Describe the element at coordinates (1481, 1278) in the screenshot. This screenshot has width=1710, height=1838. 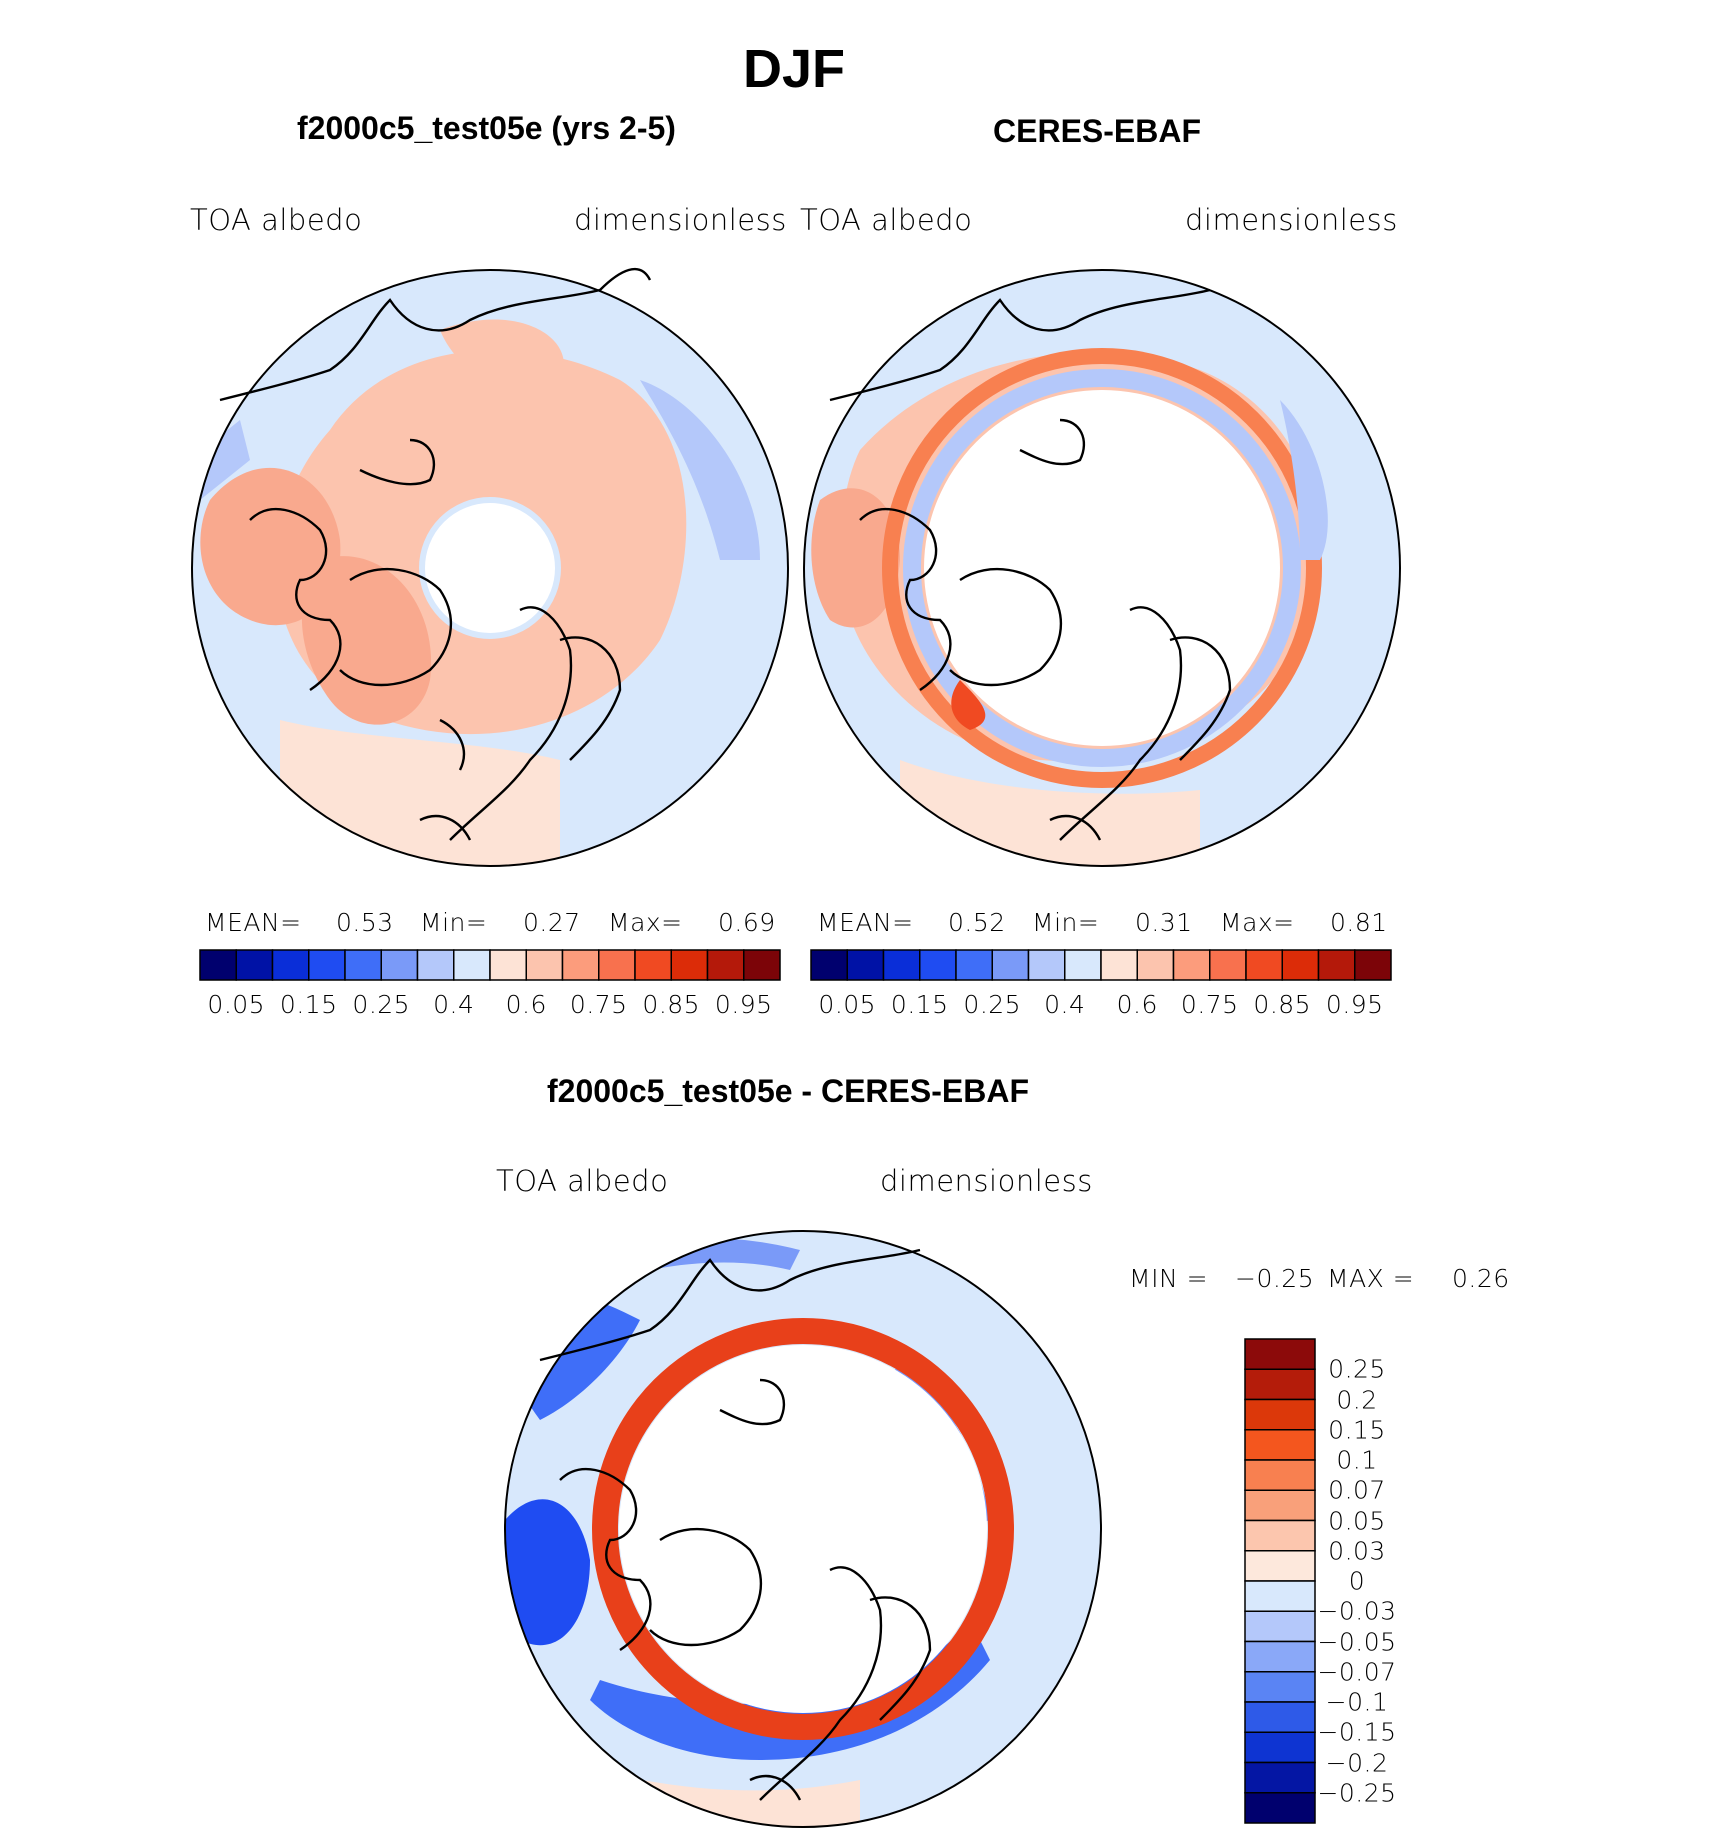
I see `difference-max-value: 0.26` at that location.